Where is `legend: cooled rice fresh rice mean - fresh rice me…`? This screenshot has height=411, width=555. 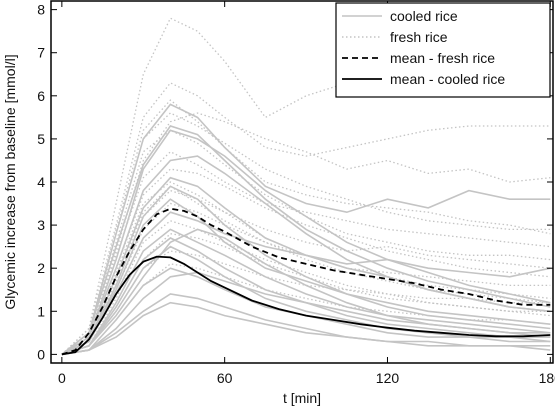 legend: cooled rice fresh rice mean - fresh rice me… is located at coordinates (443, 50).